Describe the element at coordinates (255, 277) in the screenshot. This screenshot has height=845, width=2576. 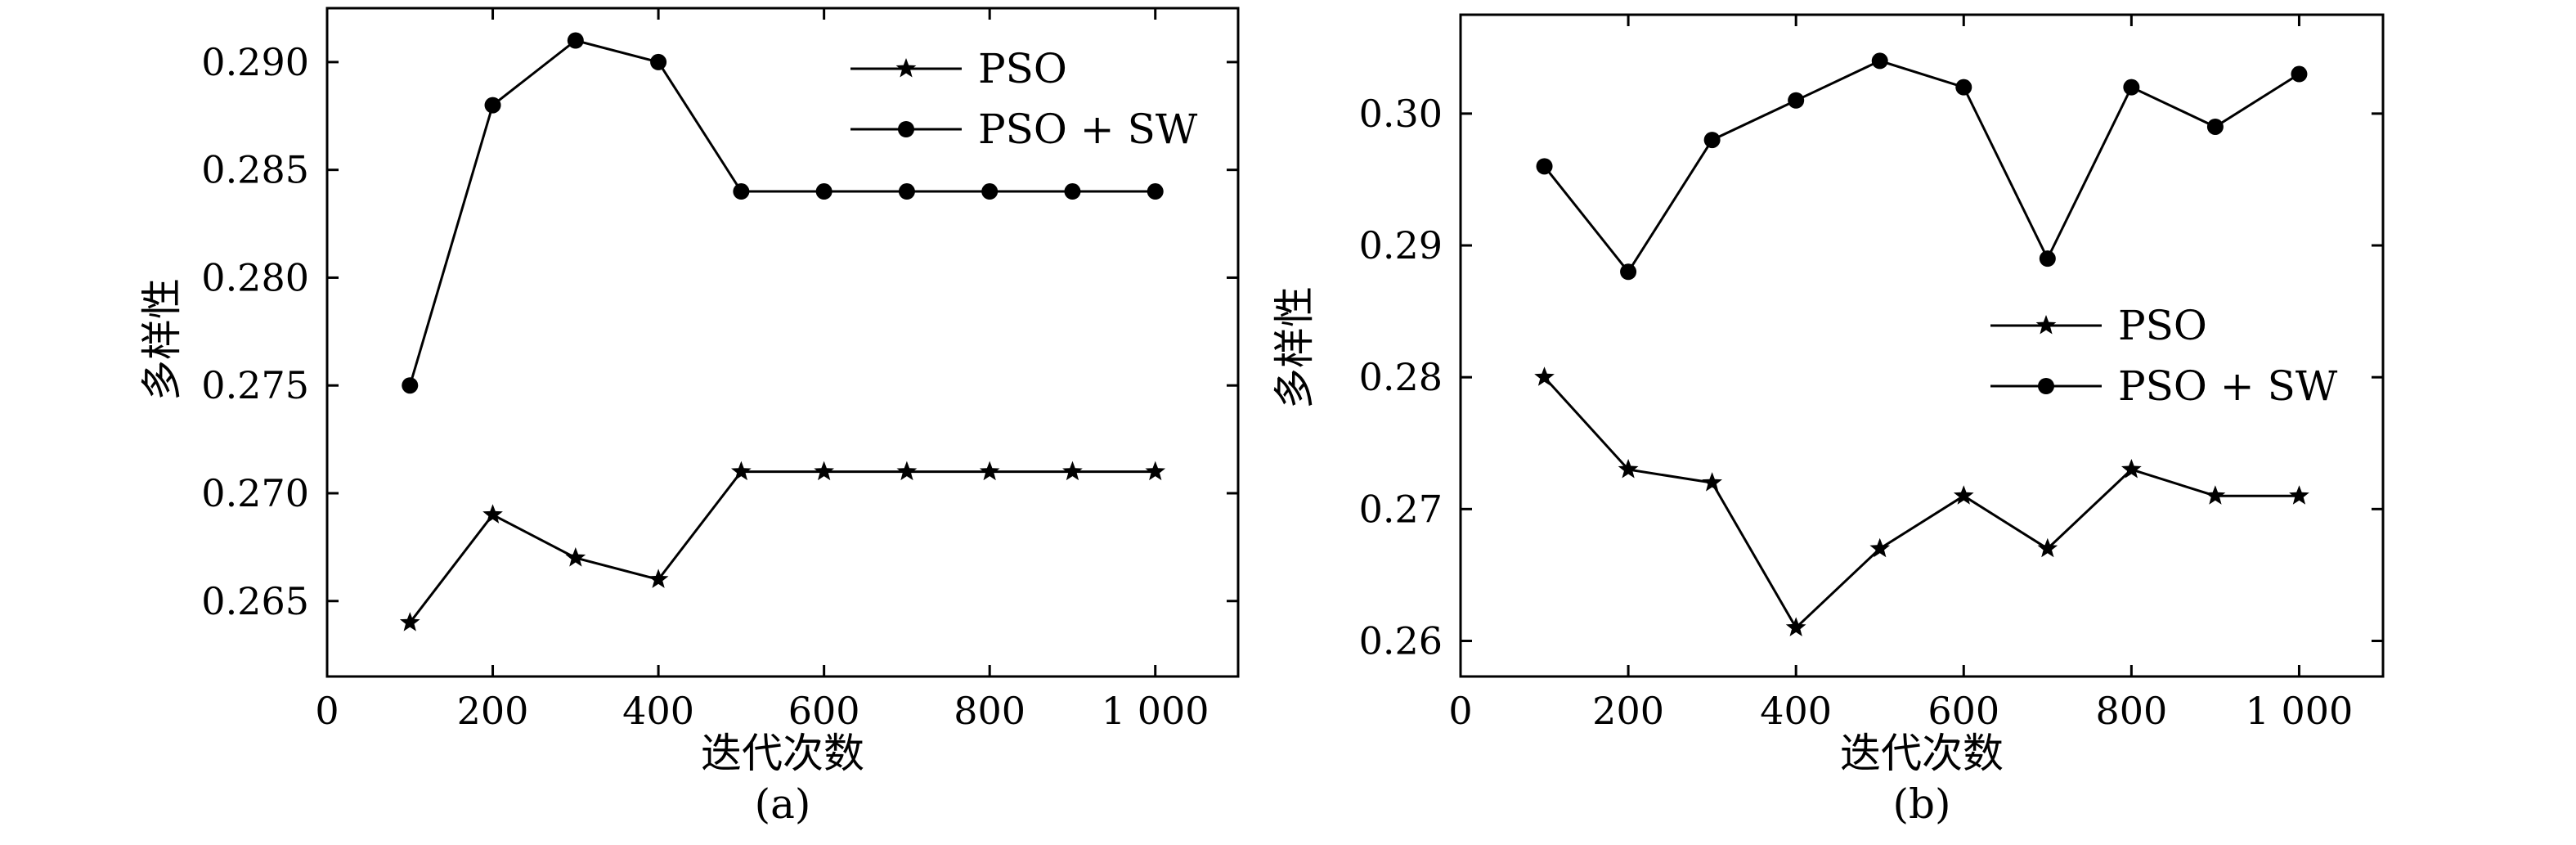
I see `y-tick-label: 0.280` at that location.